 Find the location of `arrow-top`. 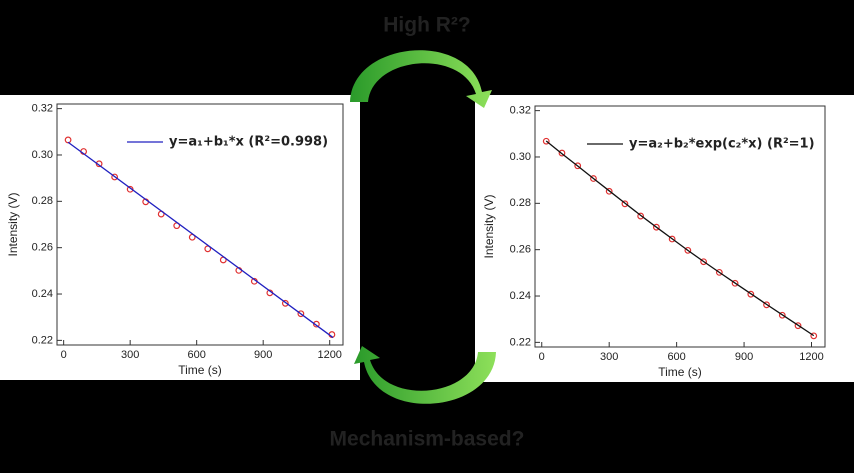

arrow-top is located at coordinates (421, 79).